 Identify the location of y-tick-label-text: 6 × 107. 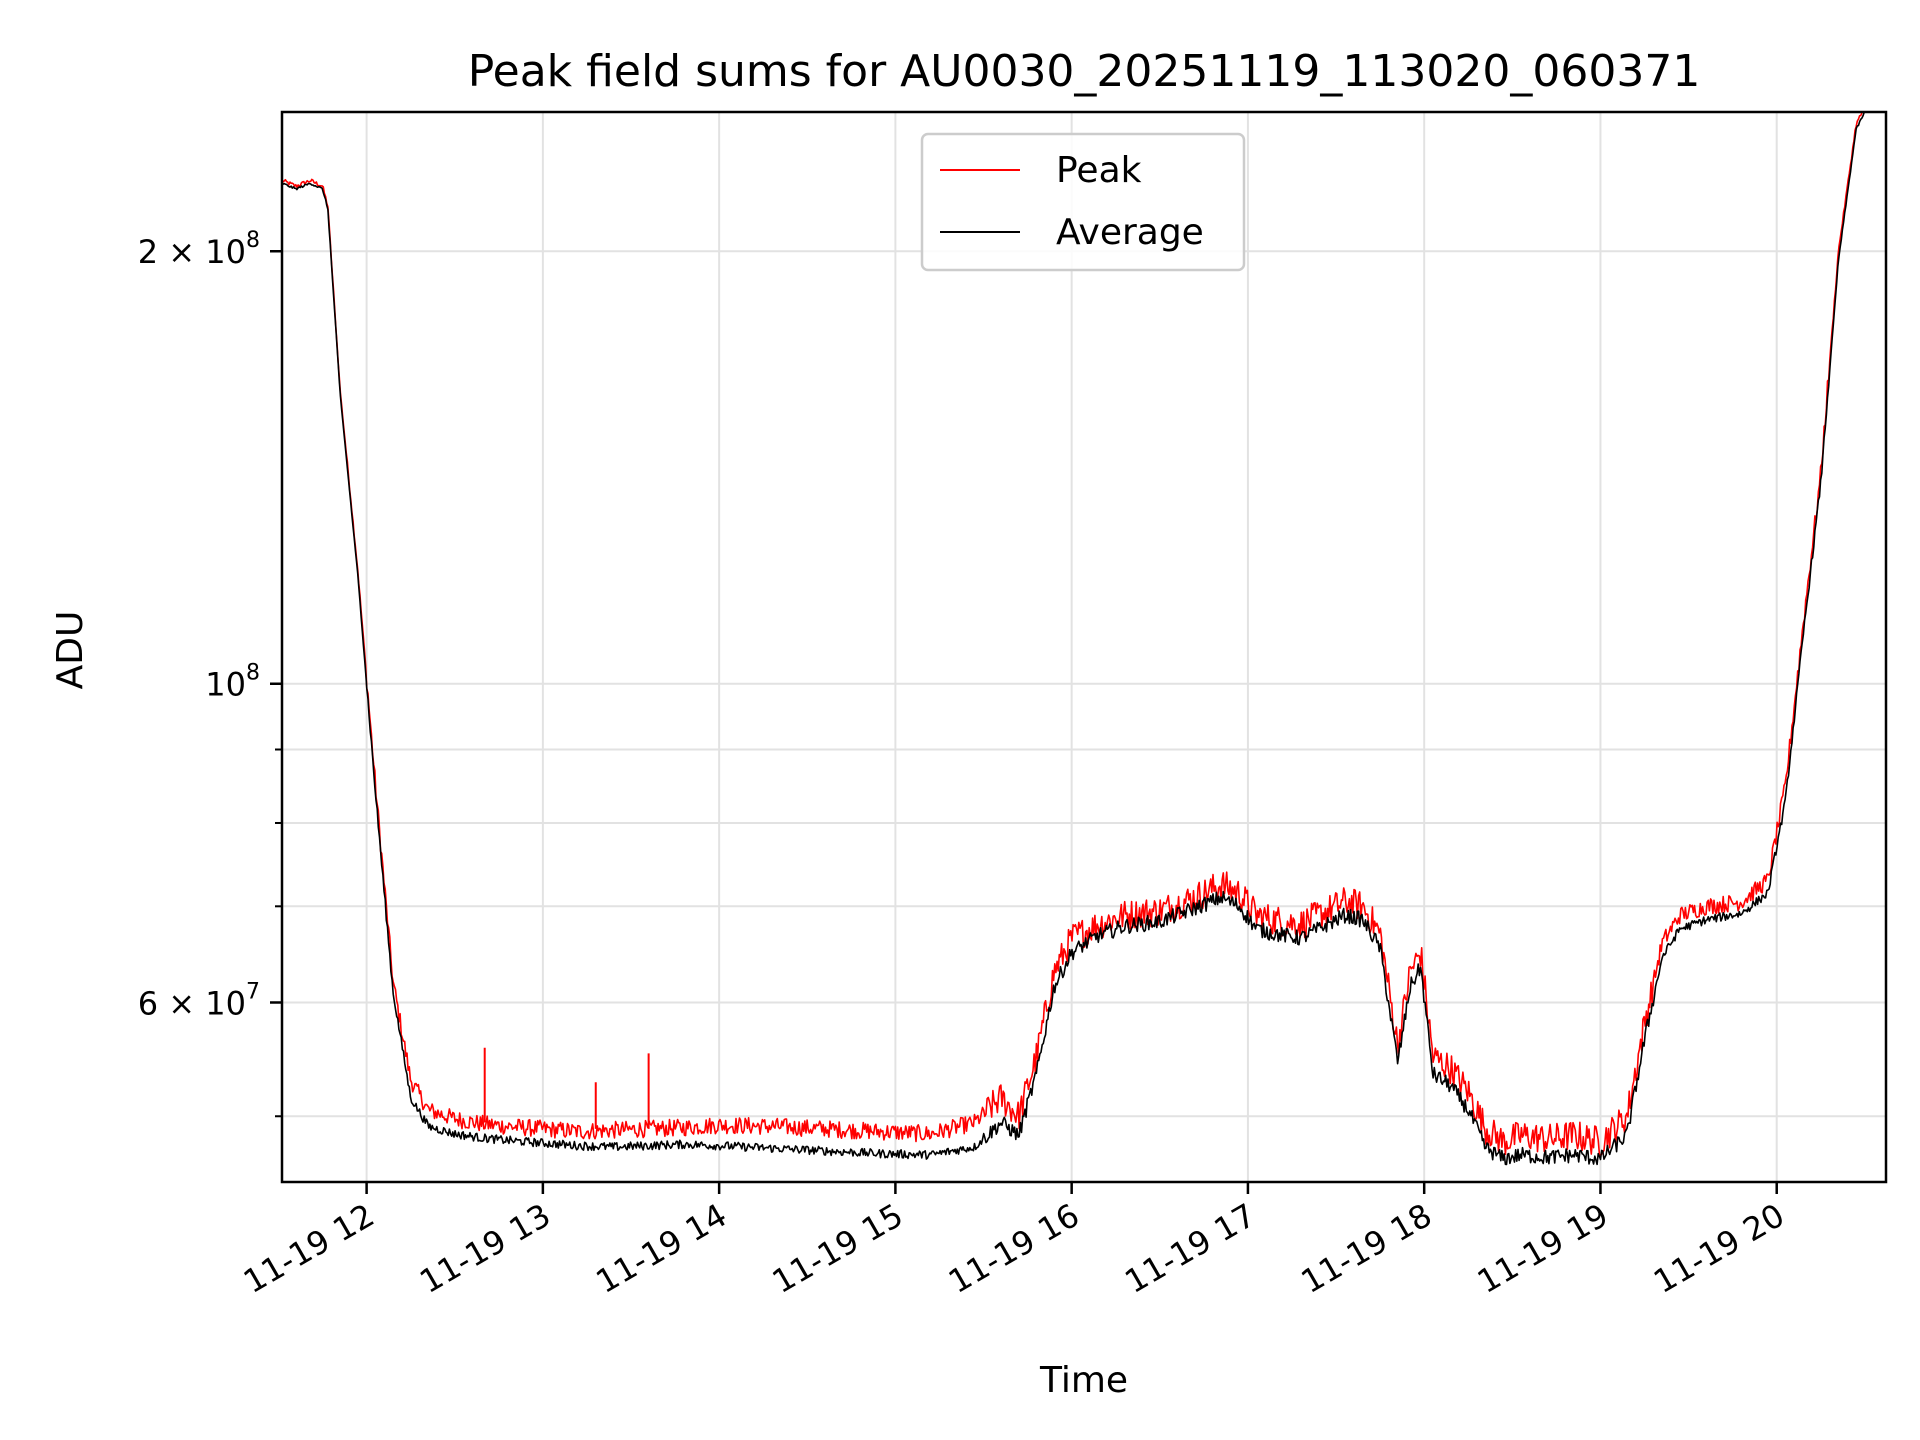
(199, 1000).